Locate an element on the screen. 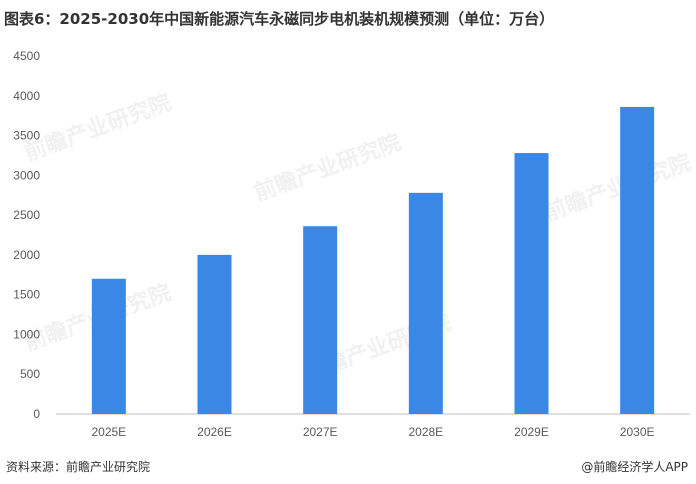 The width and height of the screenshot is (696, 484). bar-2030E is located at coordinates (637, 260).